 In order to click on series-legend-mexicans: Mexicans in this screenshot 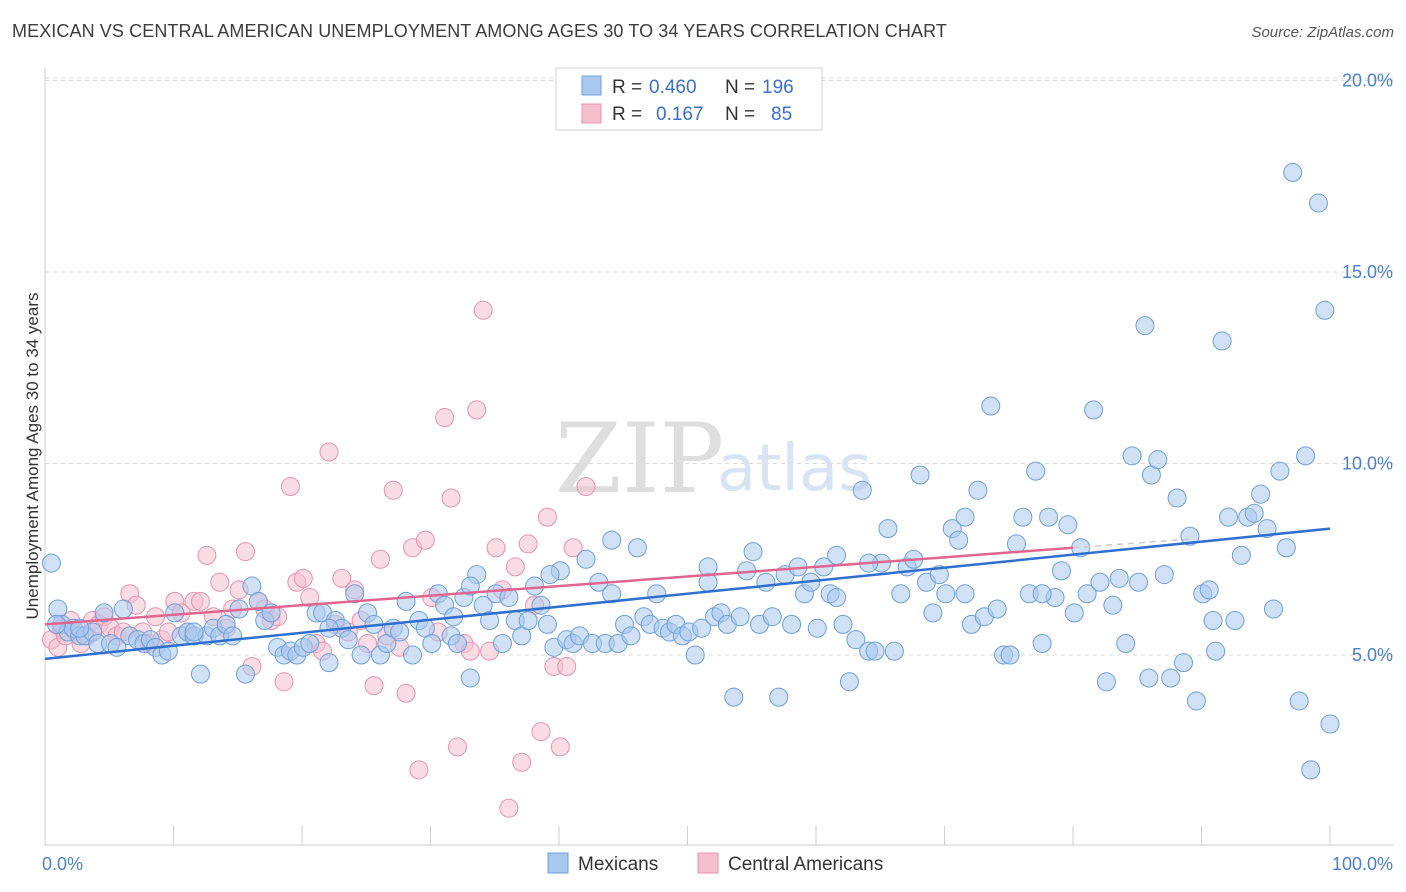, I will do `click(618, 864)`.